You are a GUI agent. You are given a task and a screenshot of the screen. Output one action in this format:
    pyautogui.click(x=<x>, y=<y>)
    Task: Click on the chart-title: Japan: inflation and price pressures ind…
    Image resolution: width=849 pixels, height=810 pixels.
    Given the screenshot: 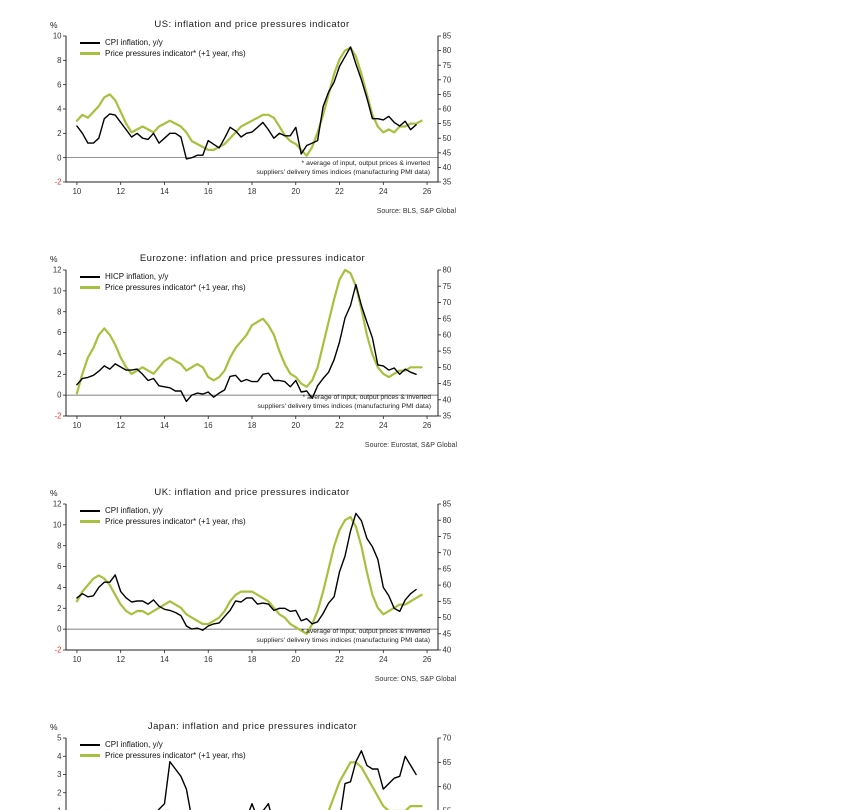 What is the action you would take?
    pyautogui.click(x=252, y=726)
    